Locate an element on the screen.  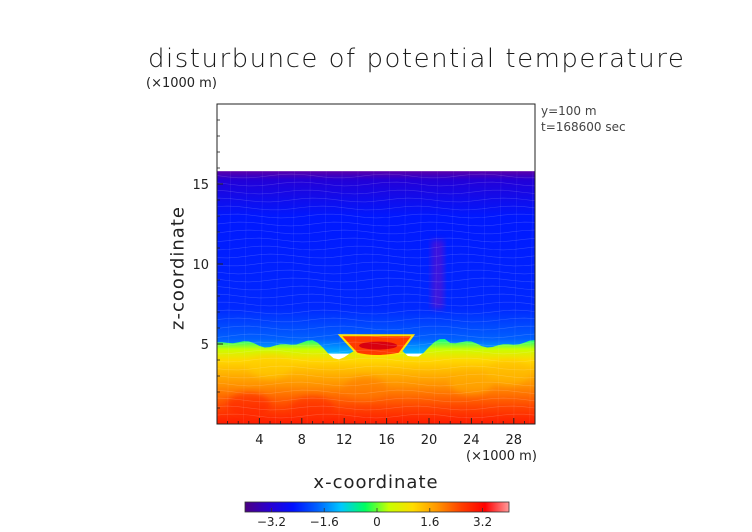
x-tick-label: 4 is located at coordinates (259, 440).